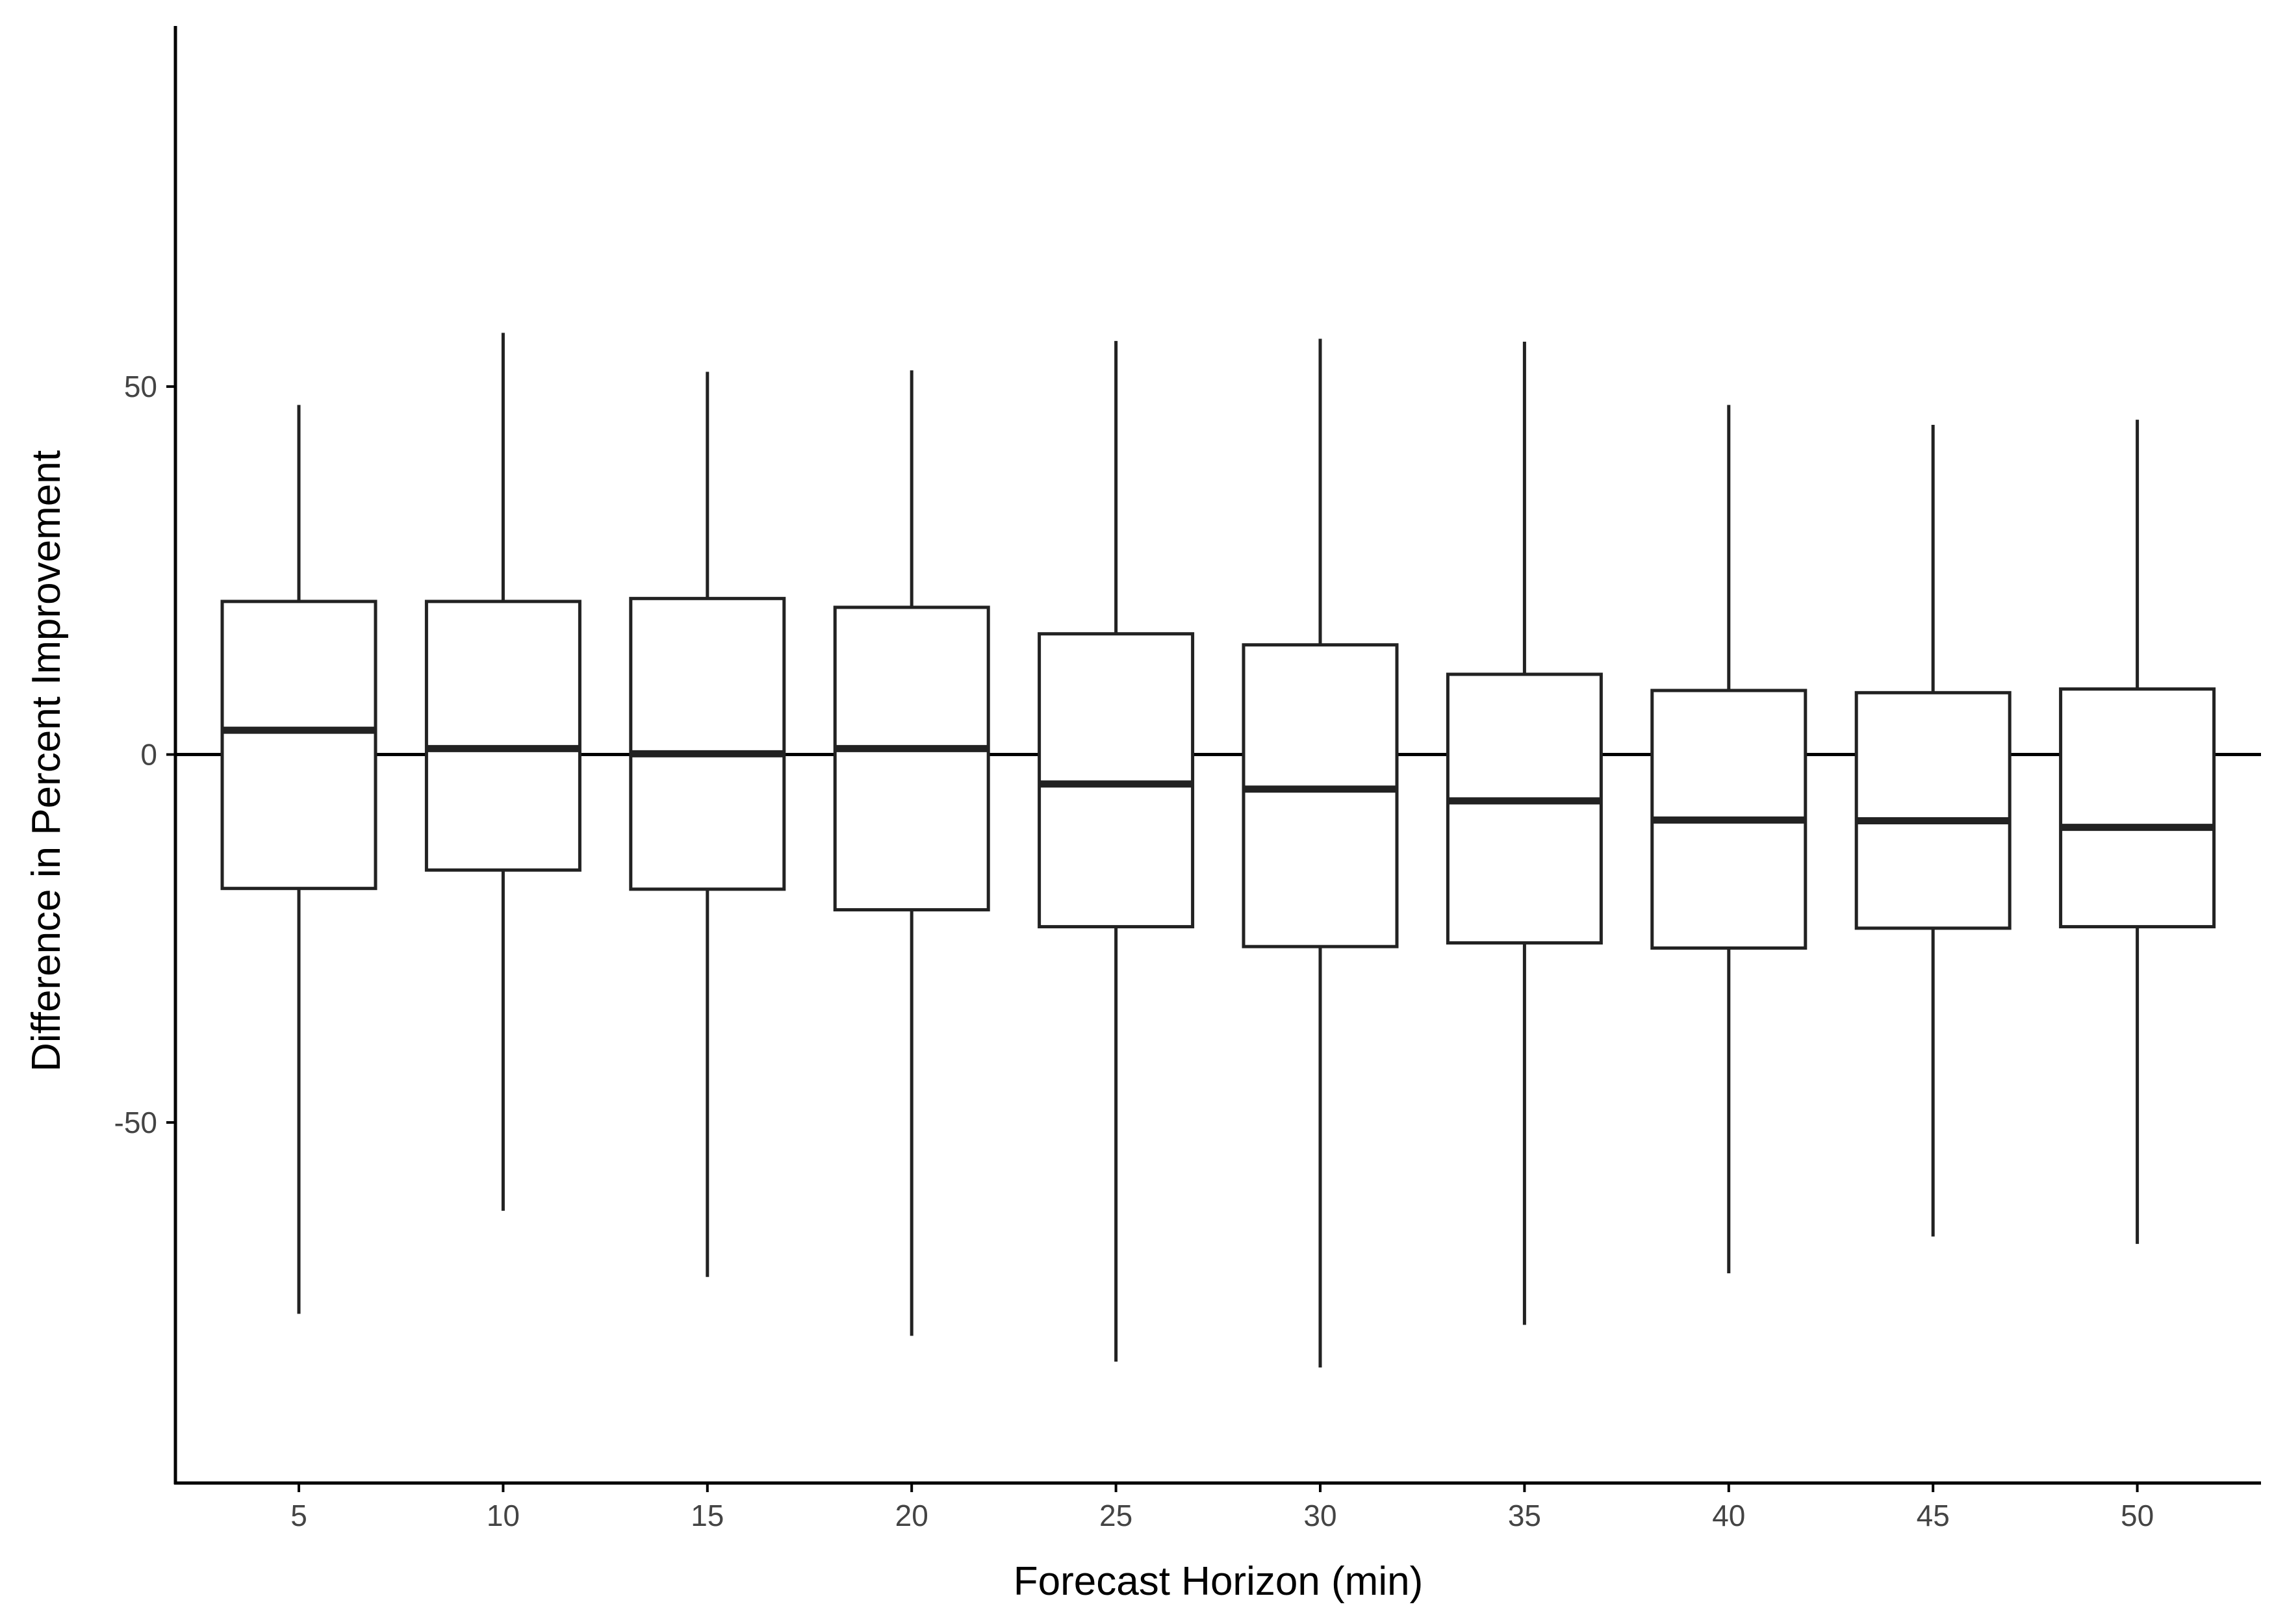 The image size is (2274, 1624). Describe the element at coordinates (1218, 1581) in the screenshot. I see `x-axis-title: Forecast Horizon (min)` at that location.